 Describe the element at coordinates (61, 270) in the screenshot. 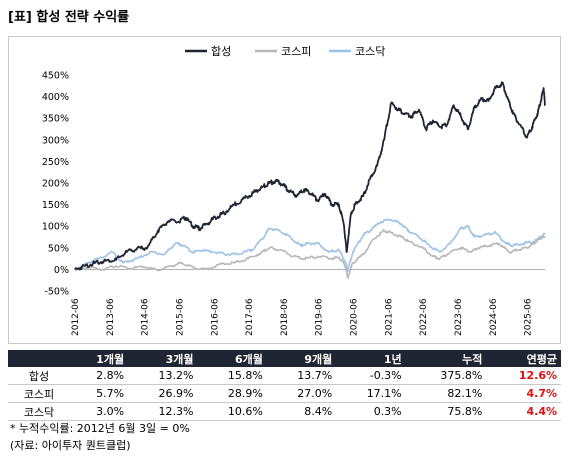

I see `y-tick-label: 0%` at that location.